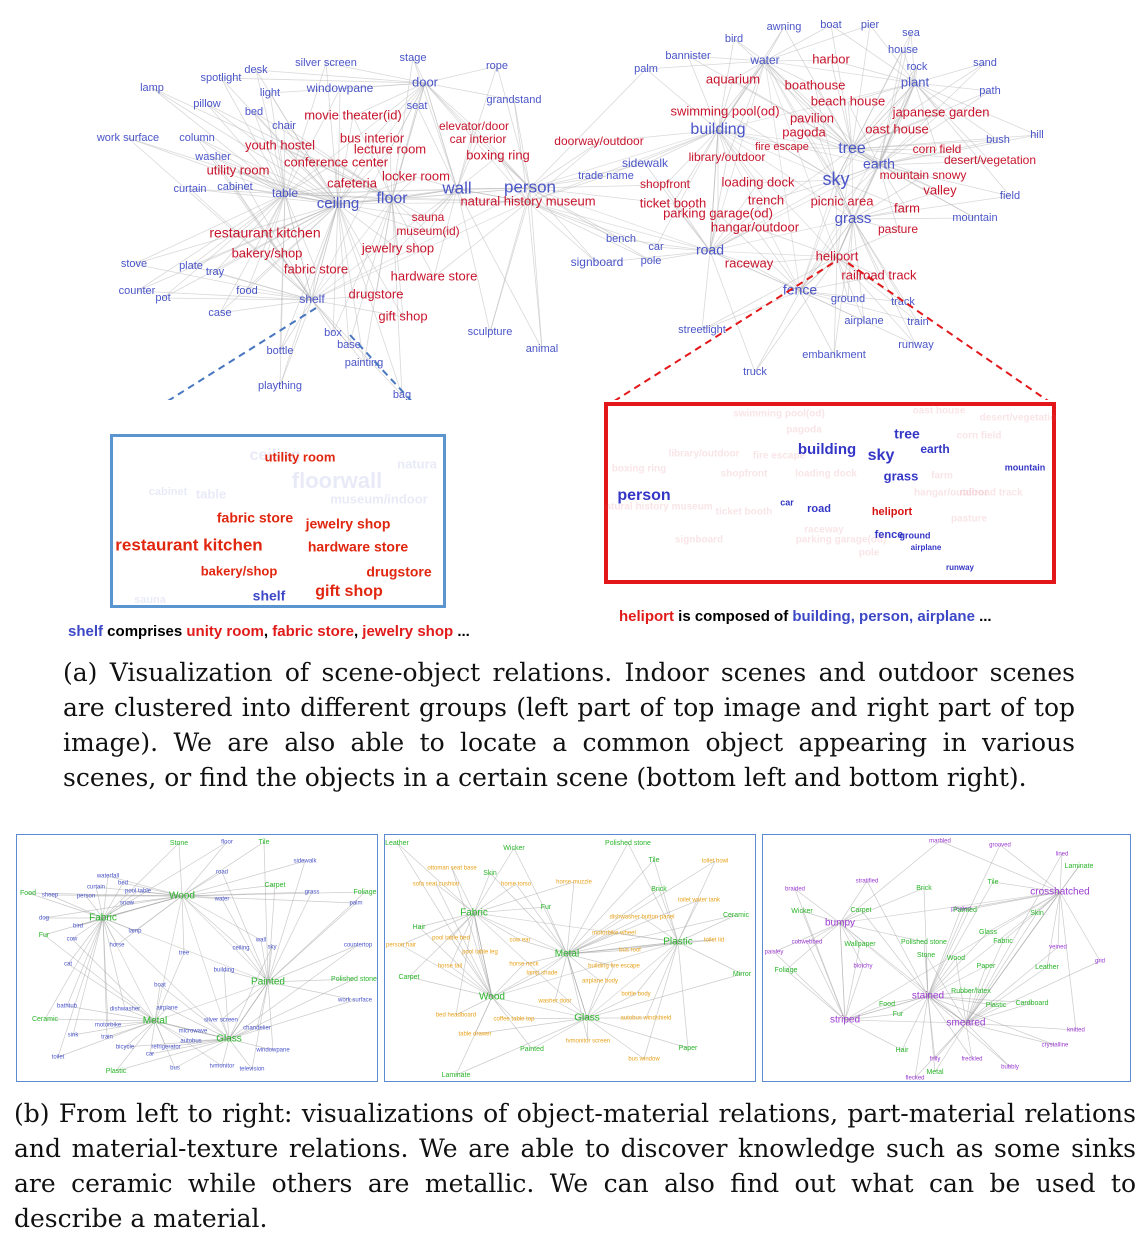 This screenshot has width=1146, height=1236. What do you see at coordinates (733, 78) in the screenshot?
I see `scene-node: aquarium` at bounding box center [733, 78].